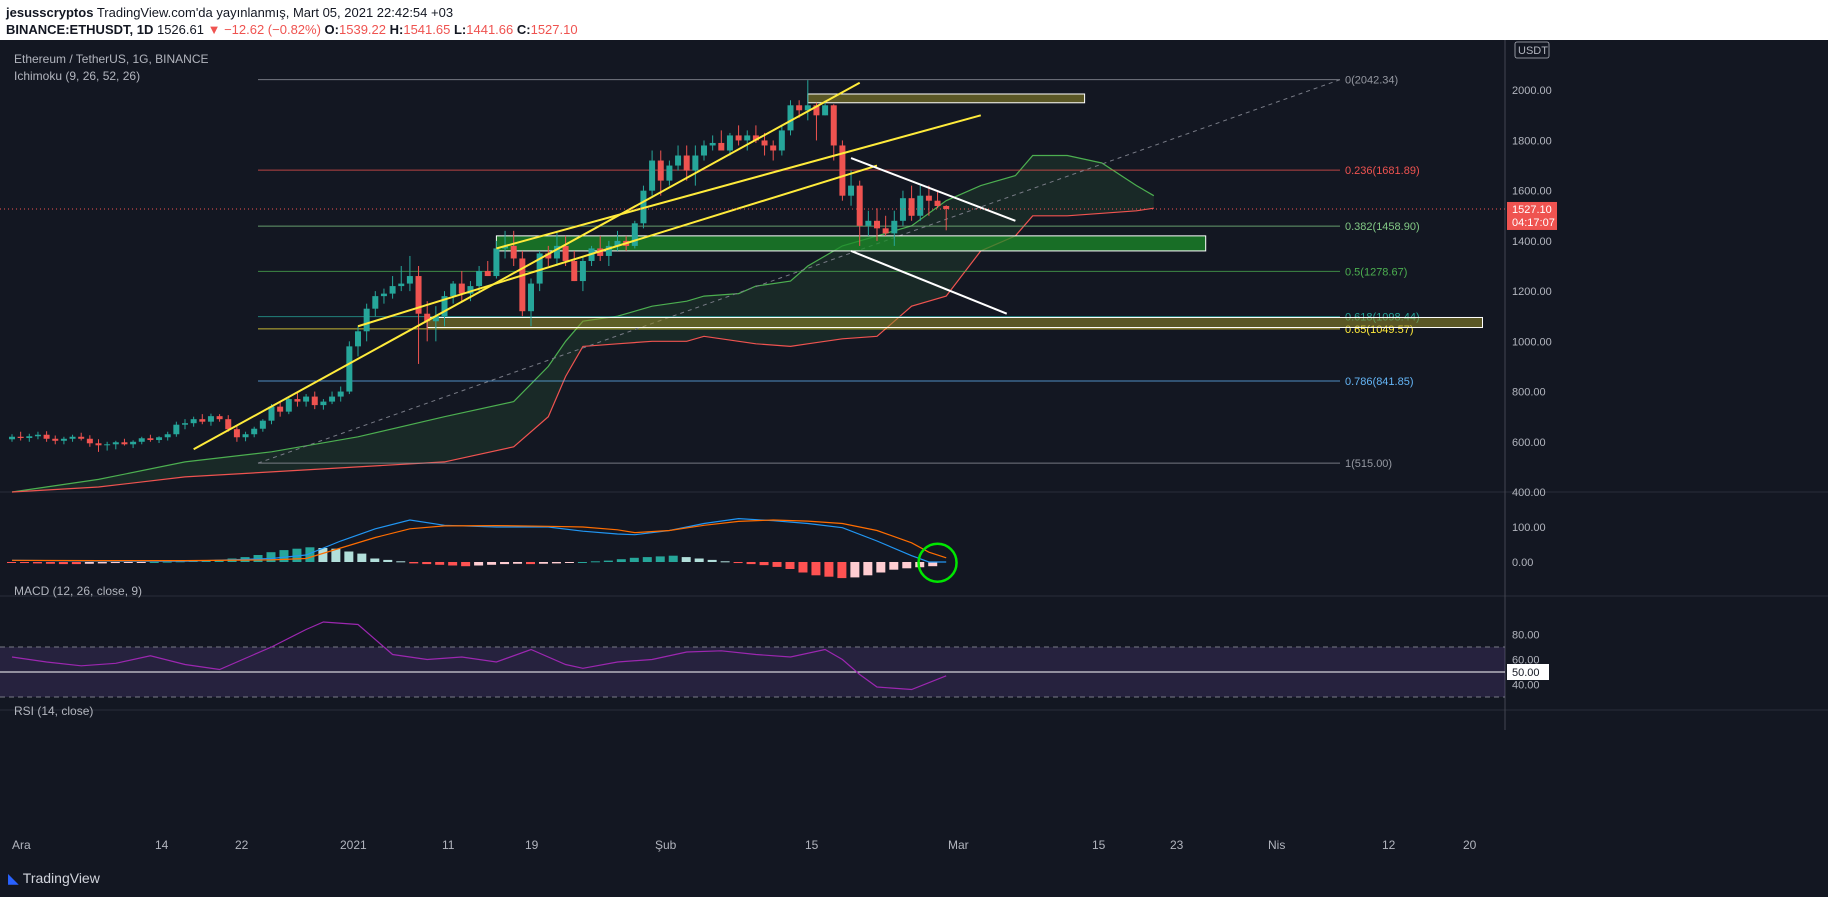 Image resolution: width=1828 pixels, height=897 pixels. Describe the element at coordinates (1532, 210) in the screenshot. I see `last-price-label: 1527.10` at that location.